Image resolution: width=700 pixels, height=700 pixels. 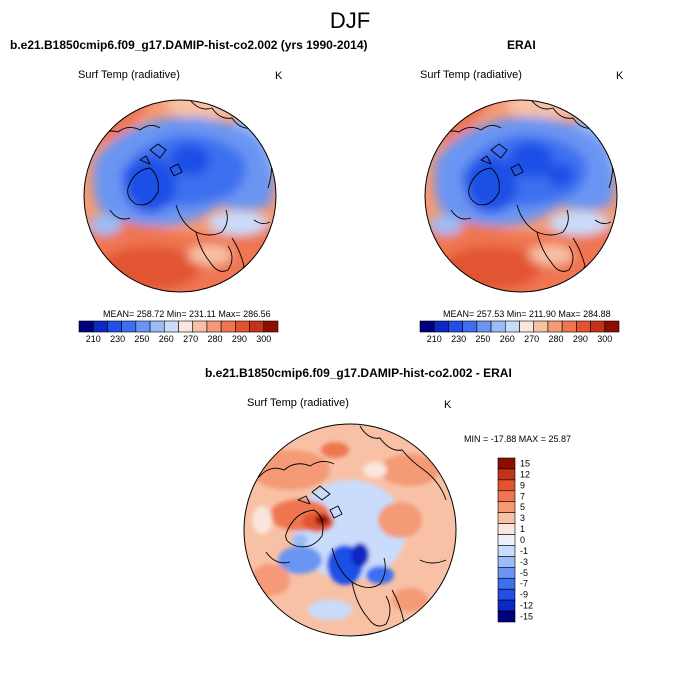 I want to click on panel1-colorbar: 210 230 250 260 270 280 290 300, so click(x=178, y=332).